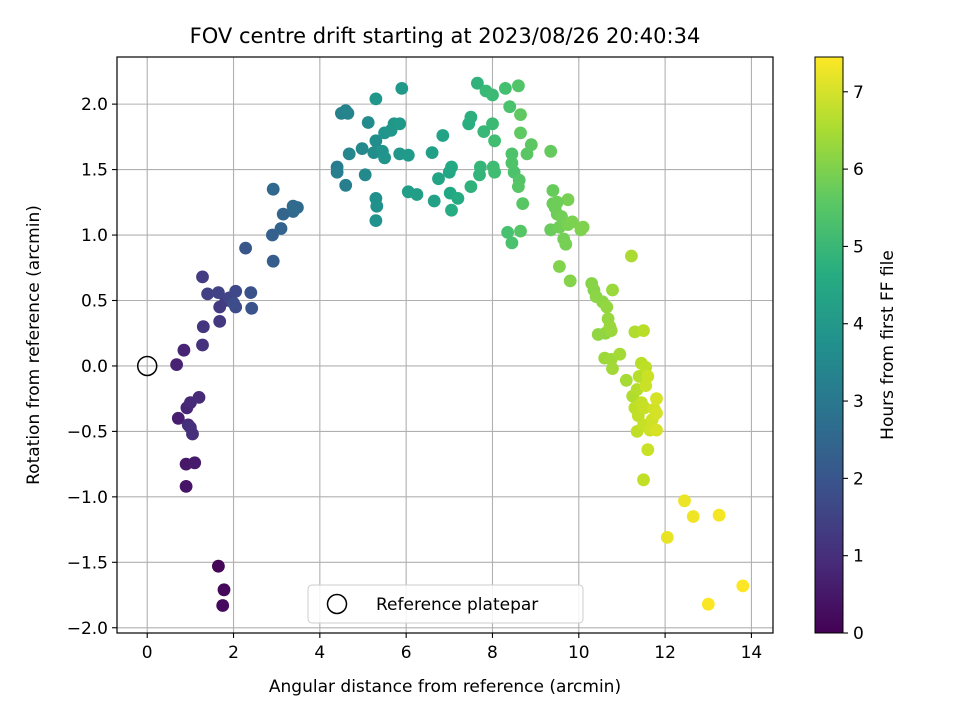 This screenshot has height=724, width=960. I want to click on reference-platepar-marker, so click(147, 366).